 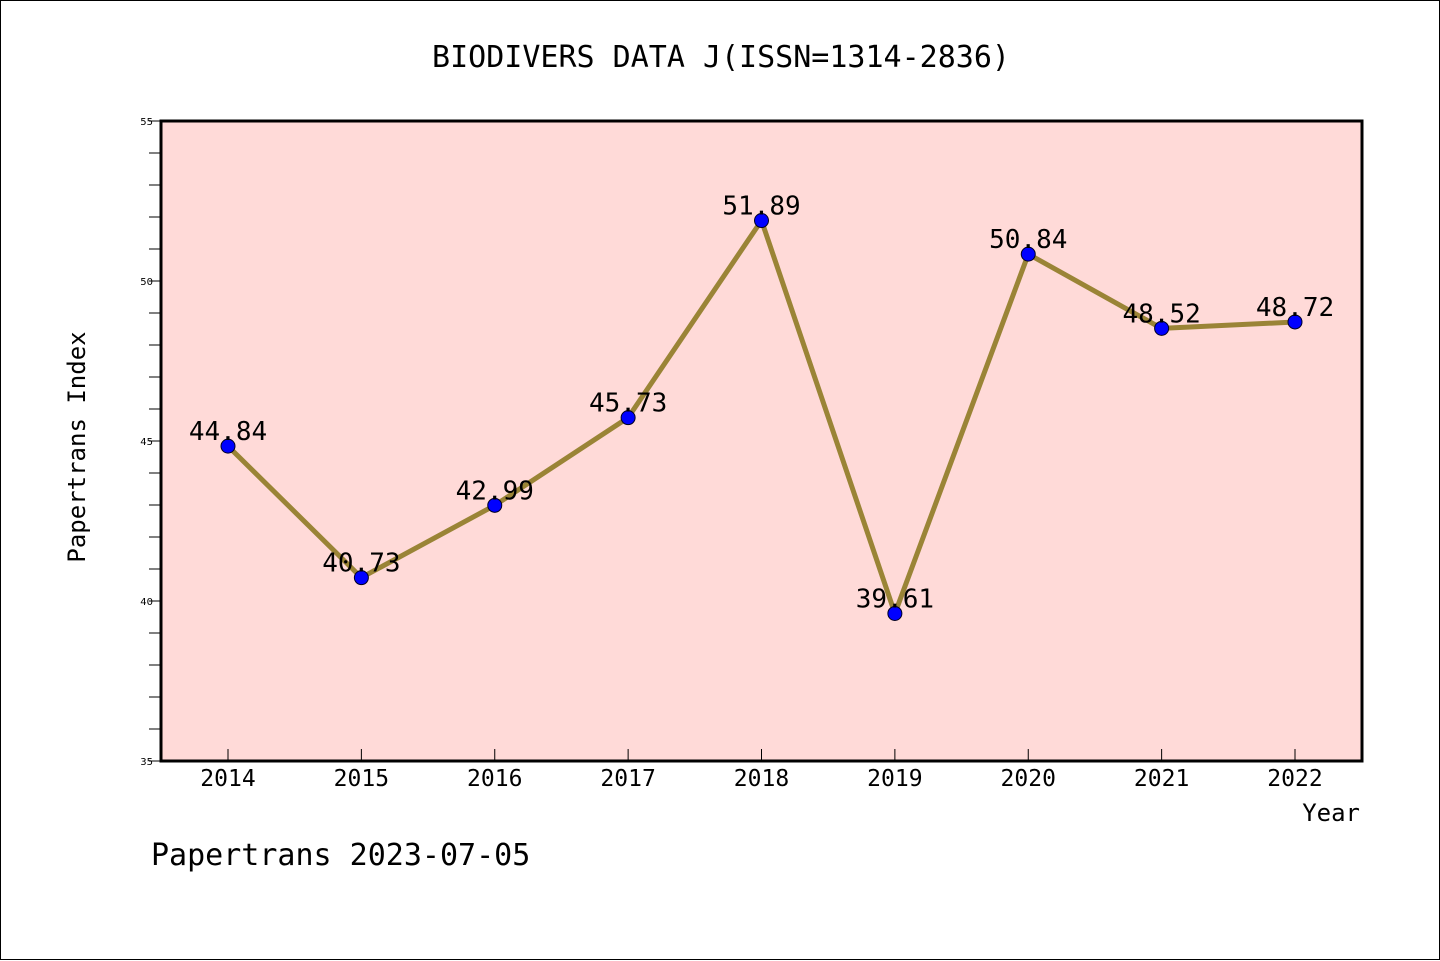 I want to click on x-tick-label: 2020, so click(x=1028, y=779).